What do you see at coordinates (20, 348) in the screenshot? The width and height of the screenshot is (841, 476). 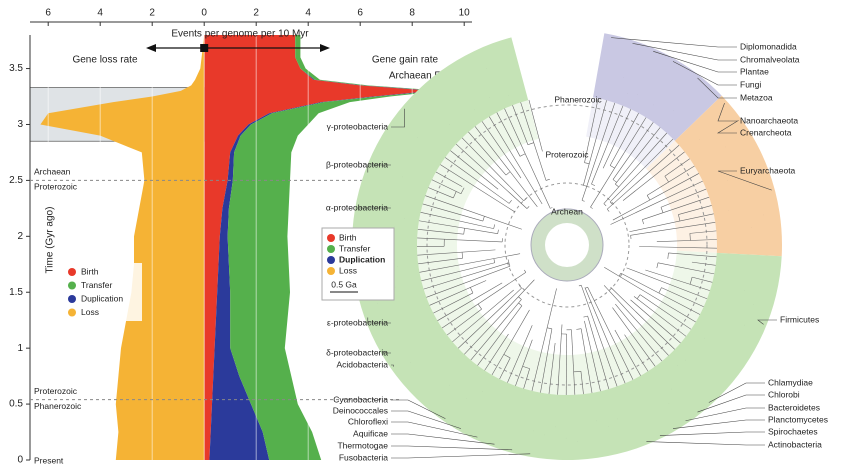 I see `y-tick-label: 1` at bounding box center [20, 348].